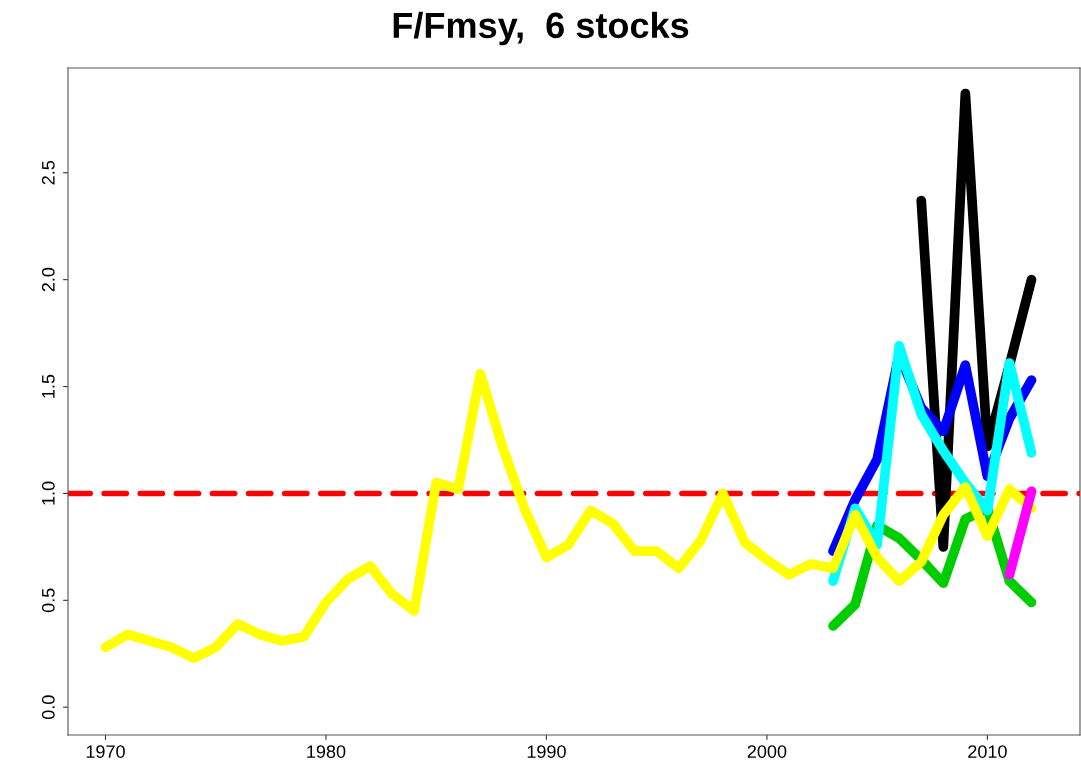 The width and height of the screenshot is (1081, 778). Describe the element at coordinates (48, 386) in the screenshot. I see `y-tick-label: 1.5` at that location.